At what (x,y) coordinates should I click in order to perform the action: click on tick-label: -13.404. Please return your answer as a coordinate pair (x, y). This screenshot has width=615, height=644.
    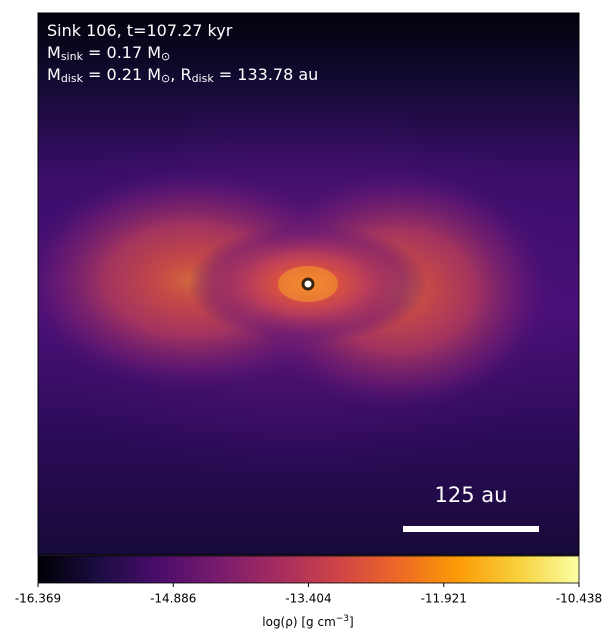
    Looking at the image, I should click on (308, 599).